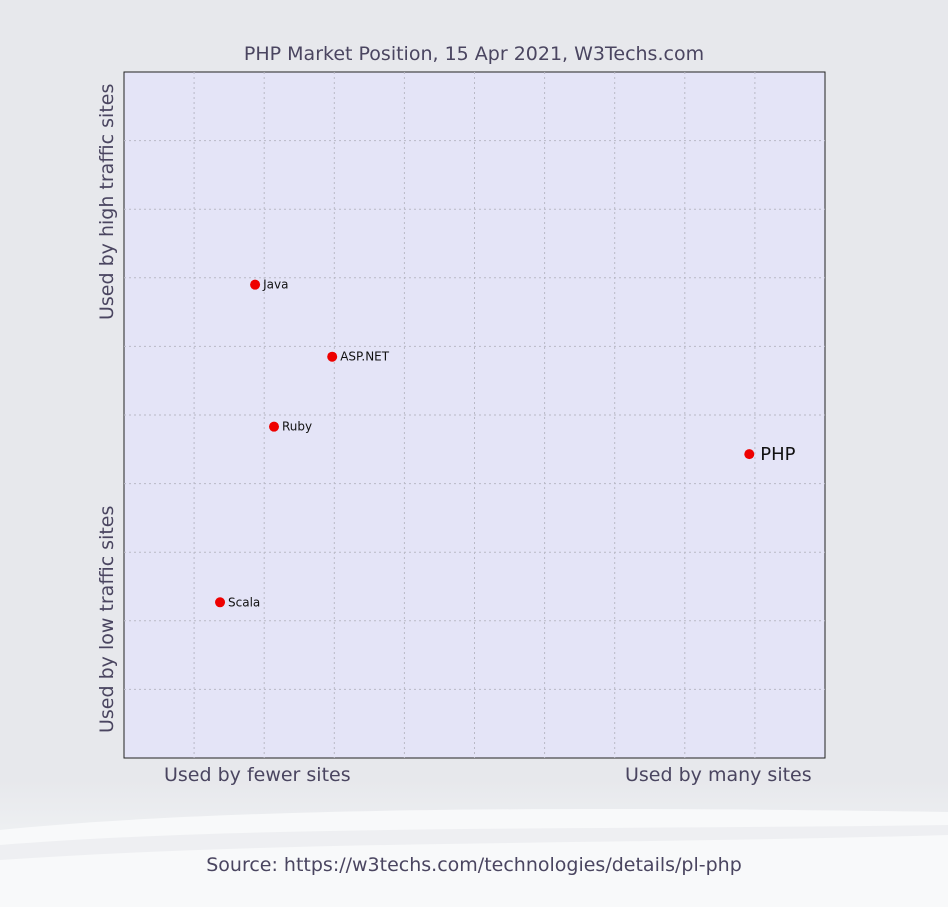  Describe the element at coordinates (777, 454) in the screenshot. I see `data-label-php: PHP` at that location.